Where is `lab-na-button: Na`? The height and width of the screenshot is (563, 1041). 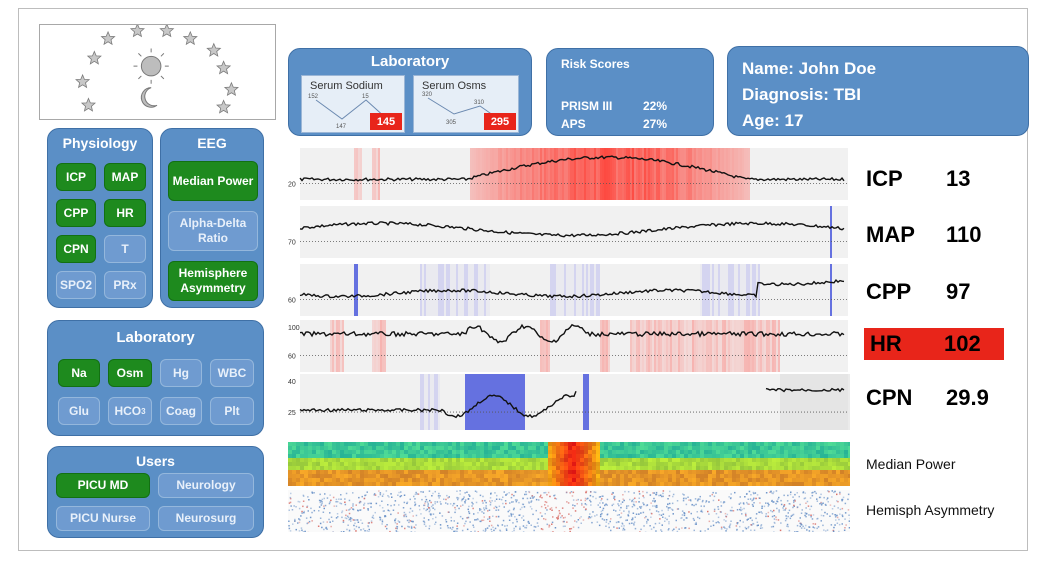 lab-na-button: Na is located at coordinates (79, 373).